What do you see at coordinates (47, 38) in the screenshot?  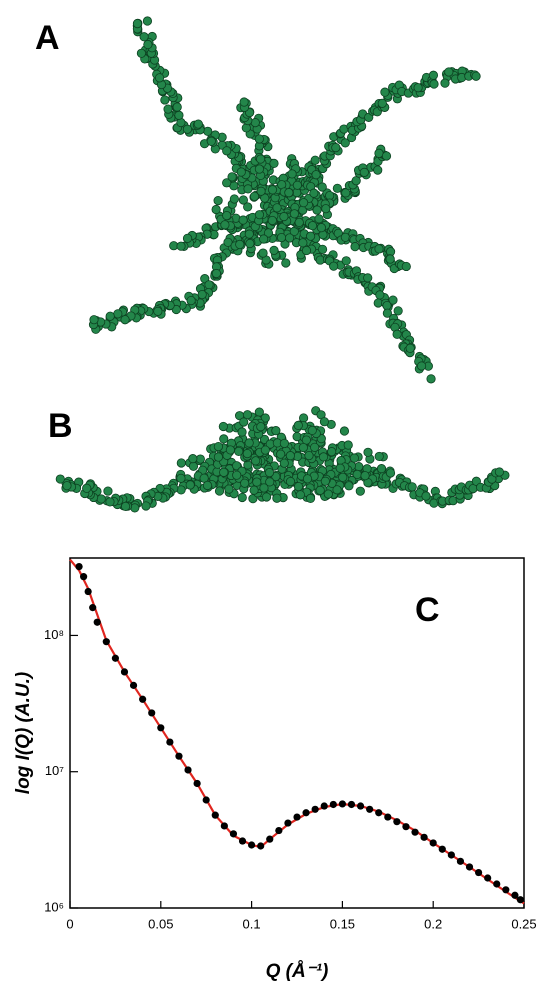 I see `panel-label: A` at bounding box center [47, 38].